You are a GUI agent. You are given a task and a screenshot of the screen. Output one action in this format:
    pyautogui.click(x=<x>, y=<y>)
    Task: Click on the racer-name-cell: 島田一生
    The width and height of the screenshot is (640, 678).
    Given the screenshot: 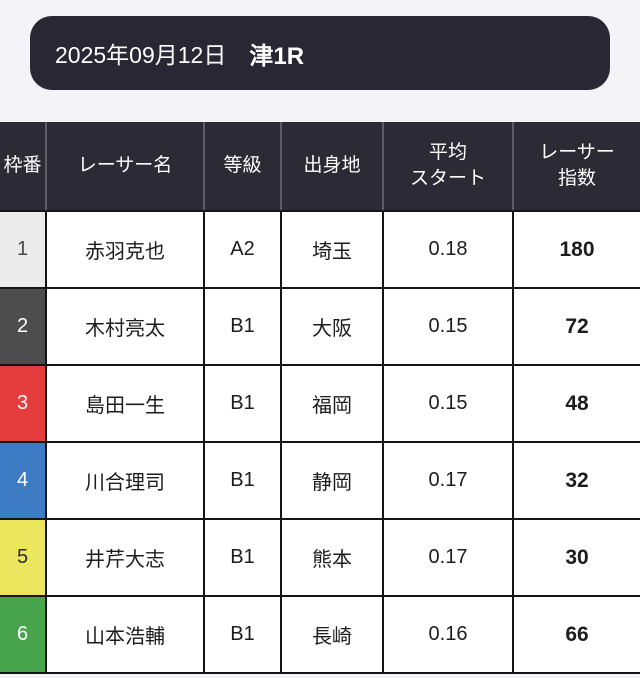 What is the action you would take?
    pyautogui.click(x=125, y=403)
    